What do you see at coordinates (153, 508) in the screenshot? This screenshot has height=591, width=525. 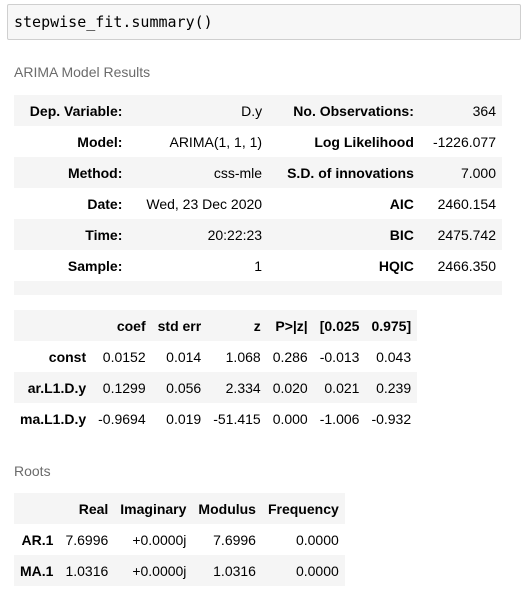 I see `column-header: Imaginary` at bounding box center [153, 508].